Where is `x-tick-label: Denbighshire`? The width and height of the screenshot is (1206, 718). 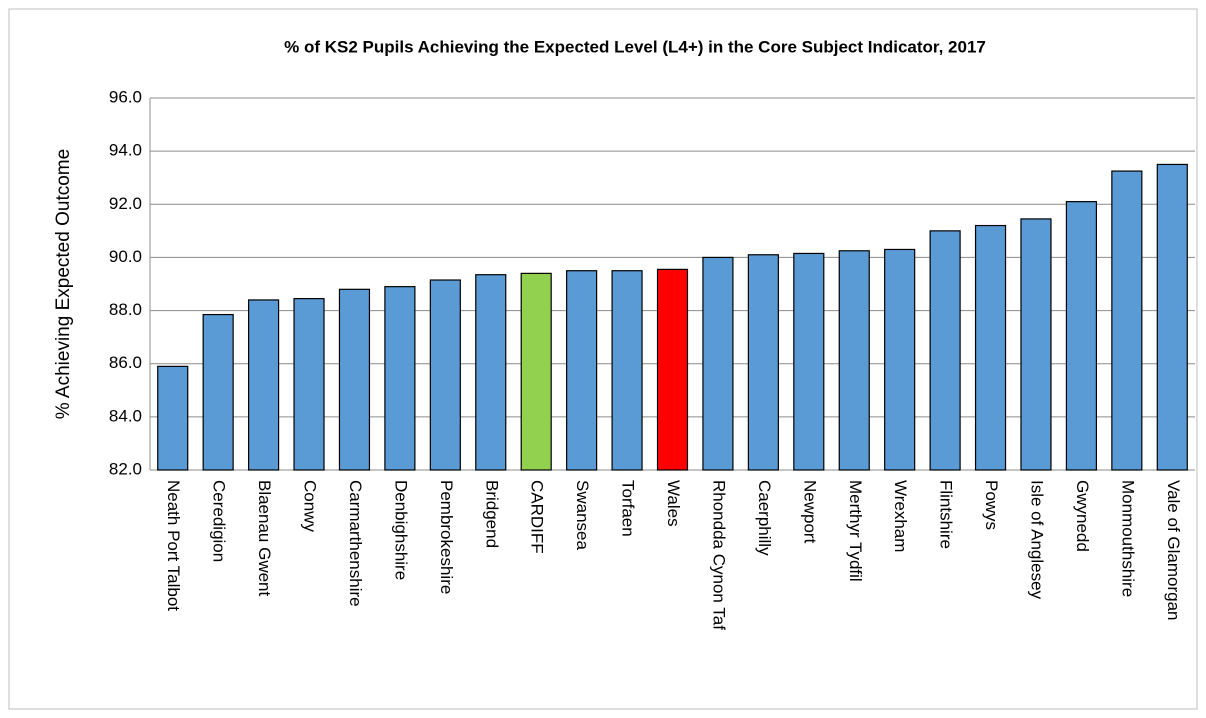
x-tick-label: Denbighshire is located at coordinates (400, 530).